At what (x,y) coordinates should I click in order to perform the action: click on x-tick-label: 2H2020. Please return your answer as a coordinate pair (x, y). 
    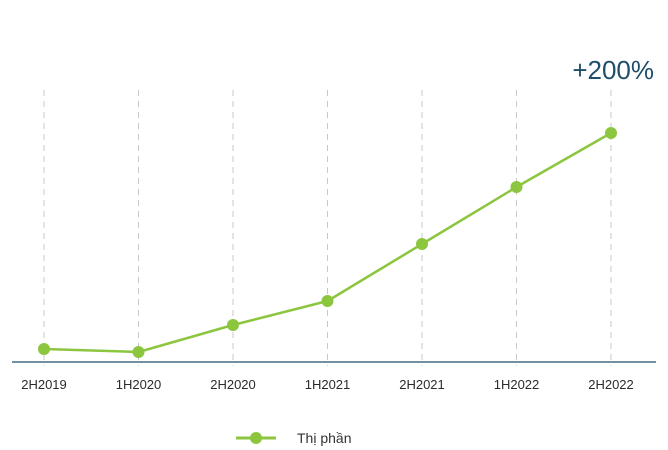
    Looking at the image, I should click on (233, 384).